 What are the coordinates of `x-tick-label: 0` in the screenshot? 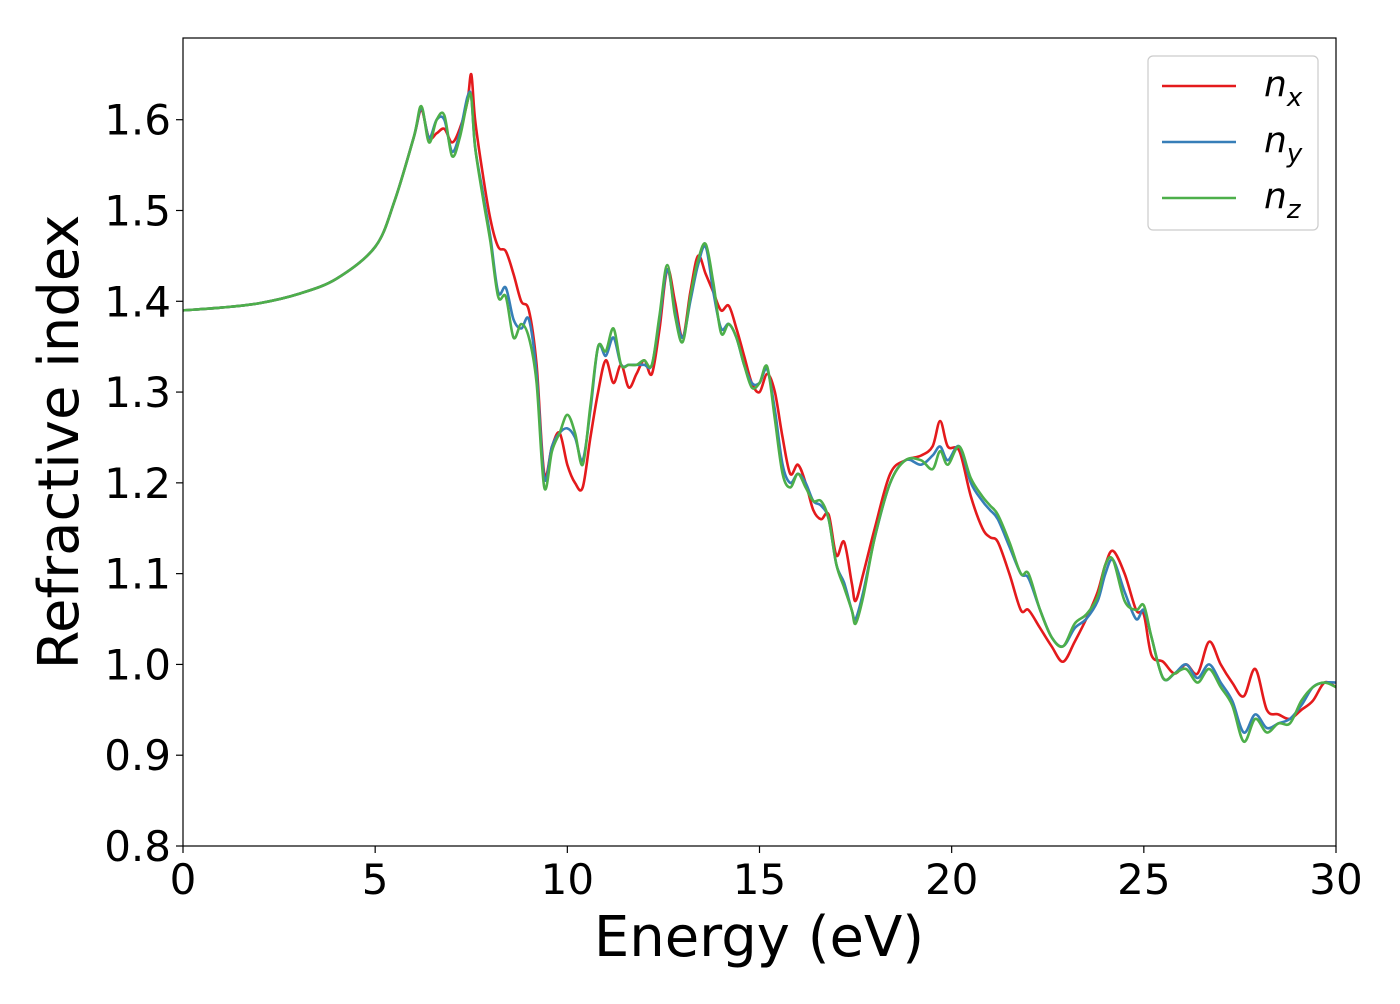 It's located at (183, 879).